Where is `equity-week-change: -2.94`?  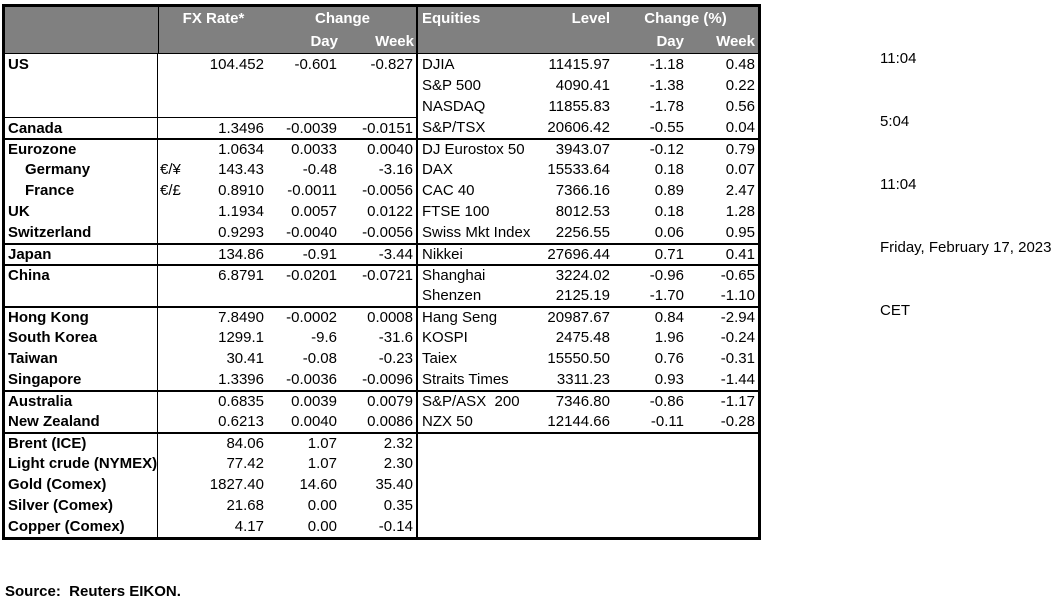
equity-week-change: -2.94 is located at coordinates (737, 317).